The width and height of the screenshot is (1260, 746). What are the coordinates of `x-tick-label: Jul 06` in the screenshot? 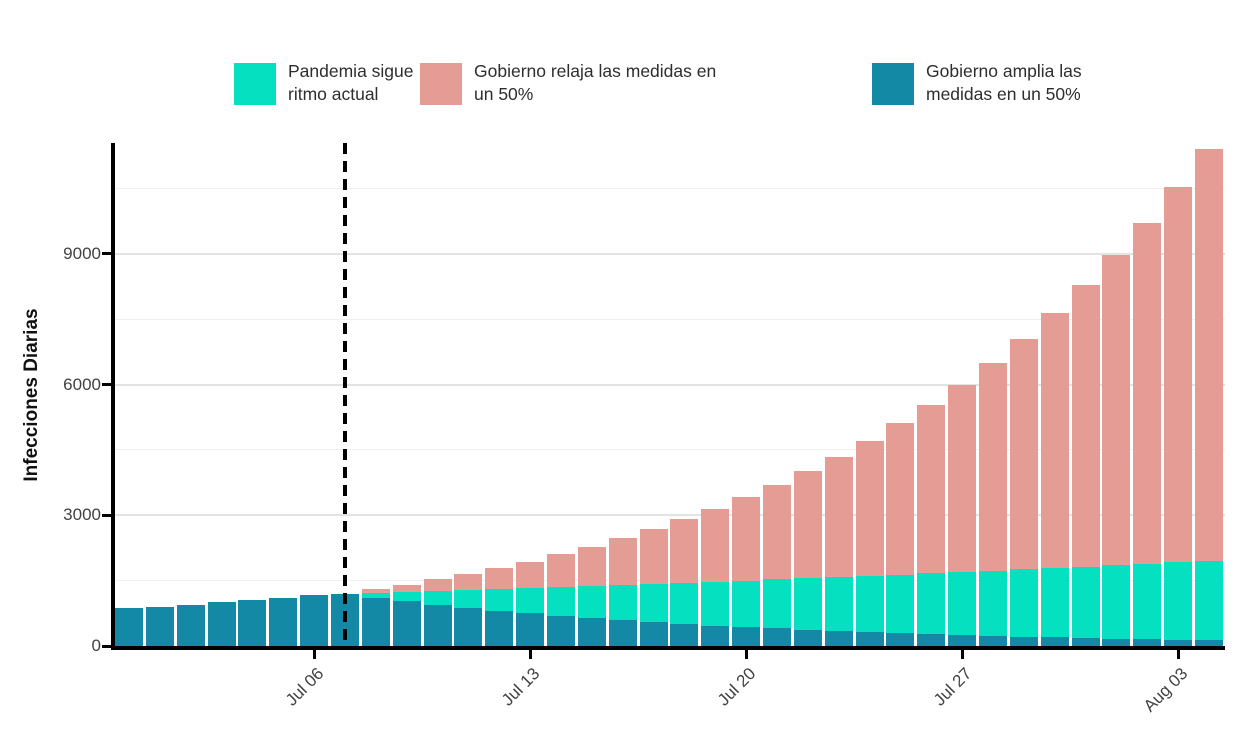 It's located at (305, 687).